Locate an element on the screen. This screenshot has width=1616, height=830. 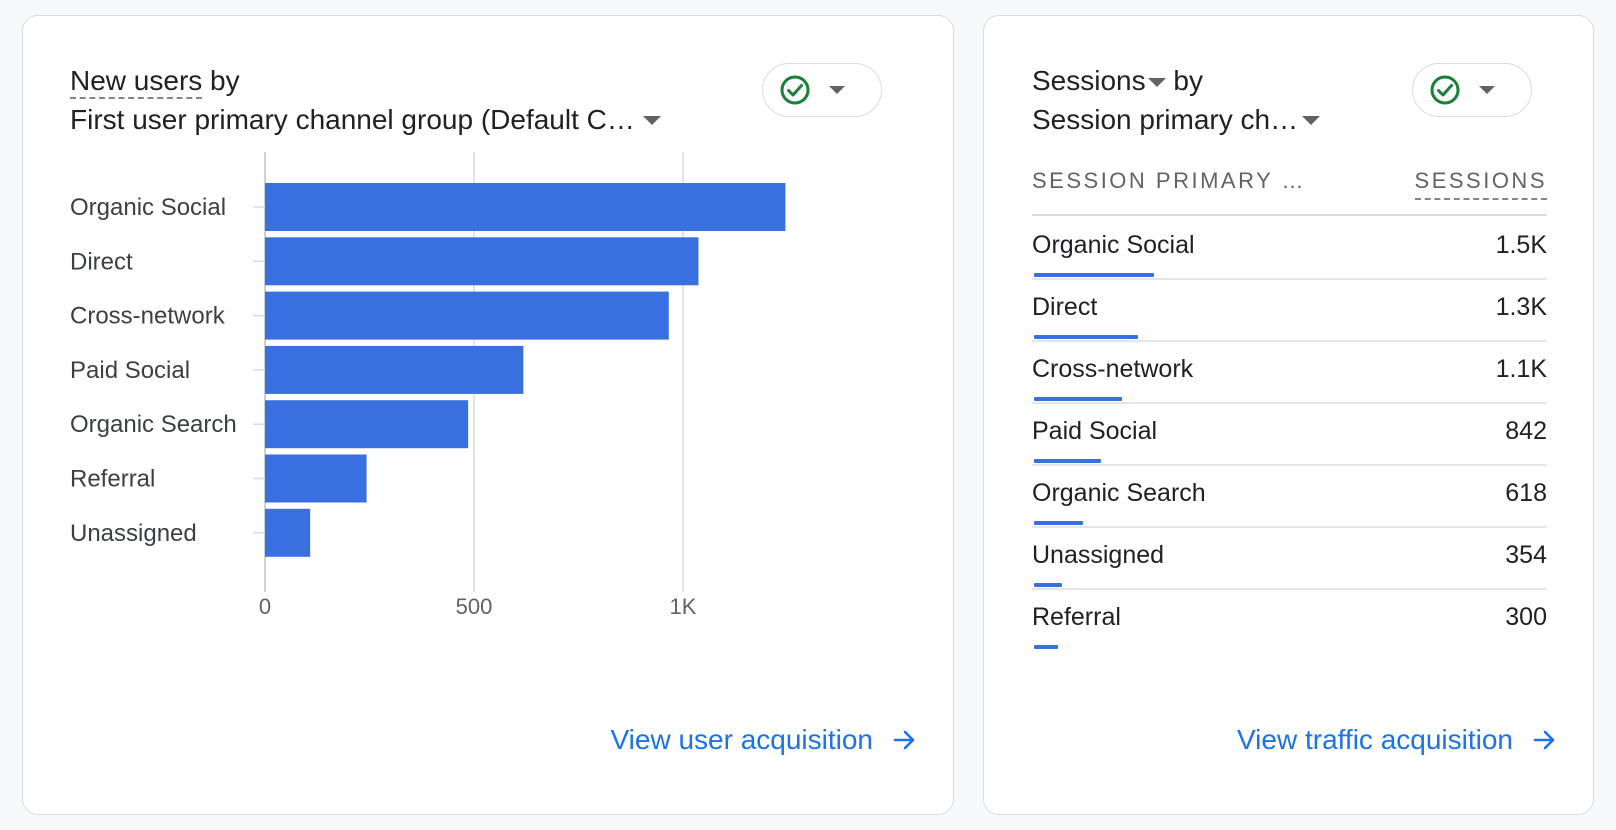
row-label: Cross-network is located at coordinates (1113, 369).